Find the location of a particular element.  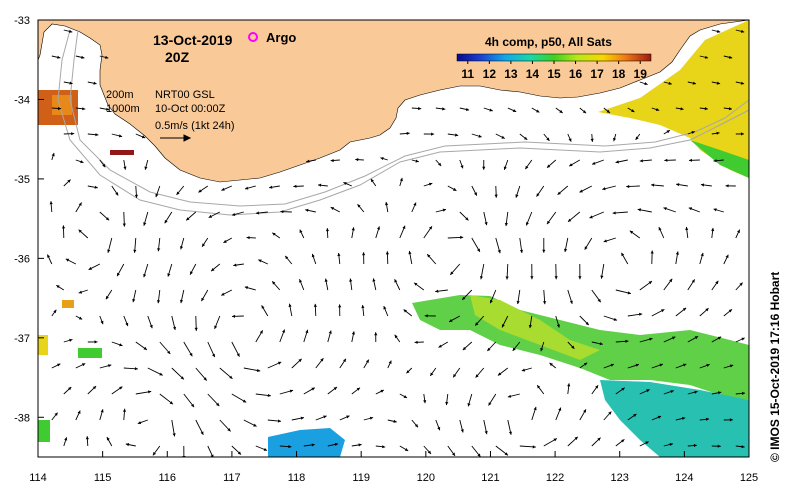

colorbar-ticks: 11 12 13 14 15 16 17 18 19 is located at coordinates (554, 71).